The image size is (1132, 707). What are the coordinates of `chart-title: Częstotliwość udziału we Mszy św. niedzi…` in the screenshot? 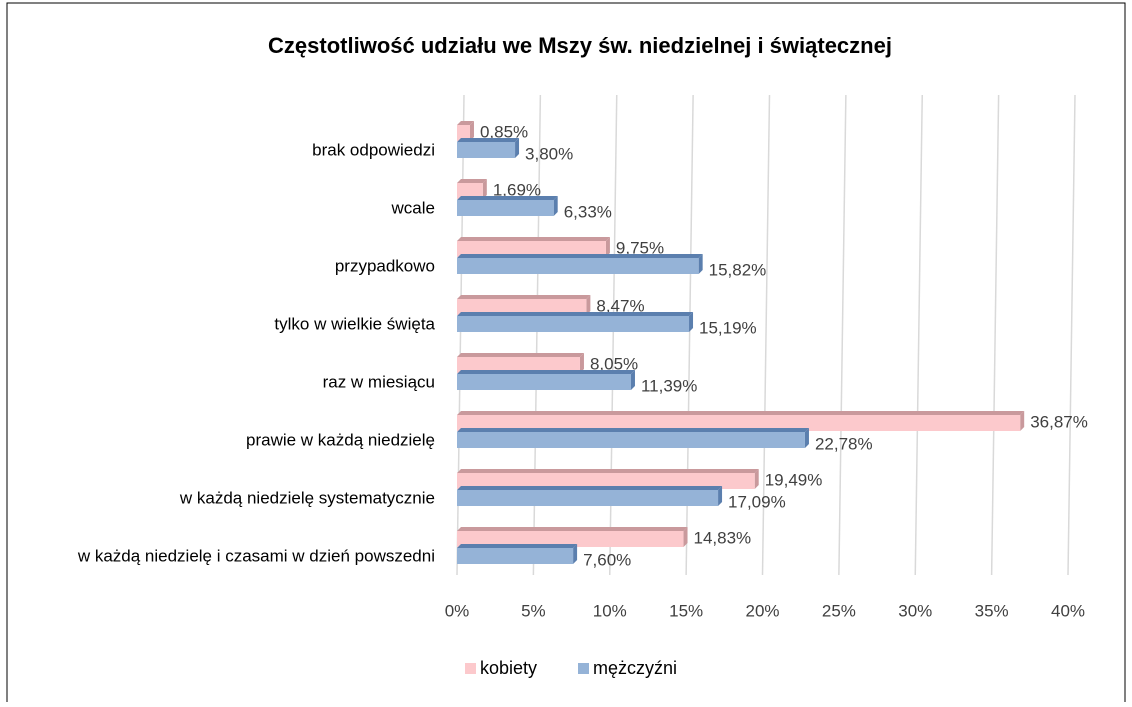 It's located at (580, 45).